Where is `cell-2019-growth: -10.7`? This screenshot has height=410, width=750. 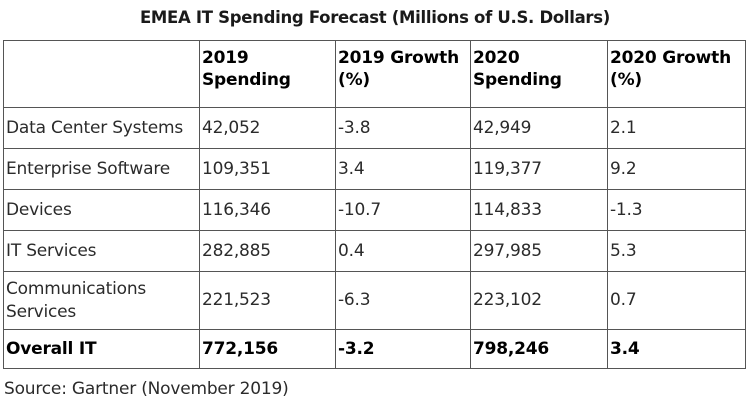
cell-2019-growth: -10.7 is located at coordinates (403, 210).